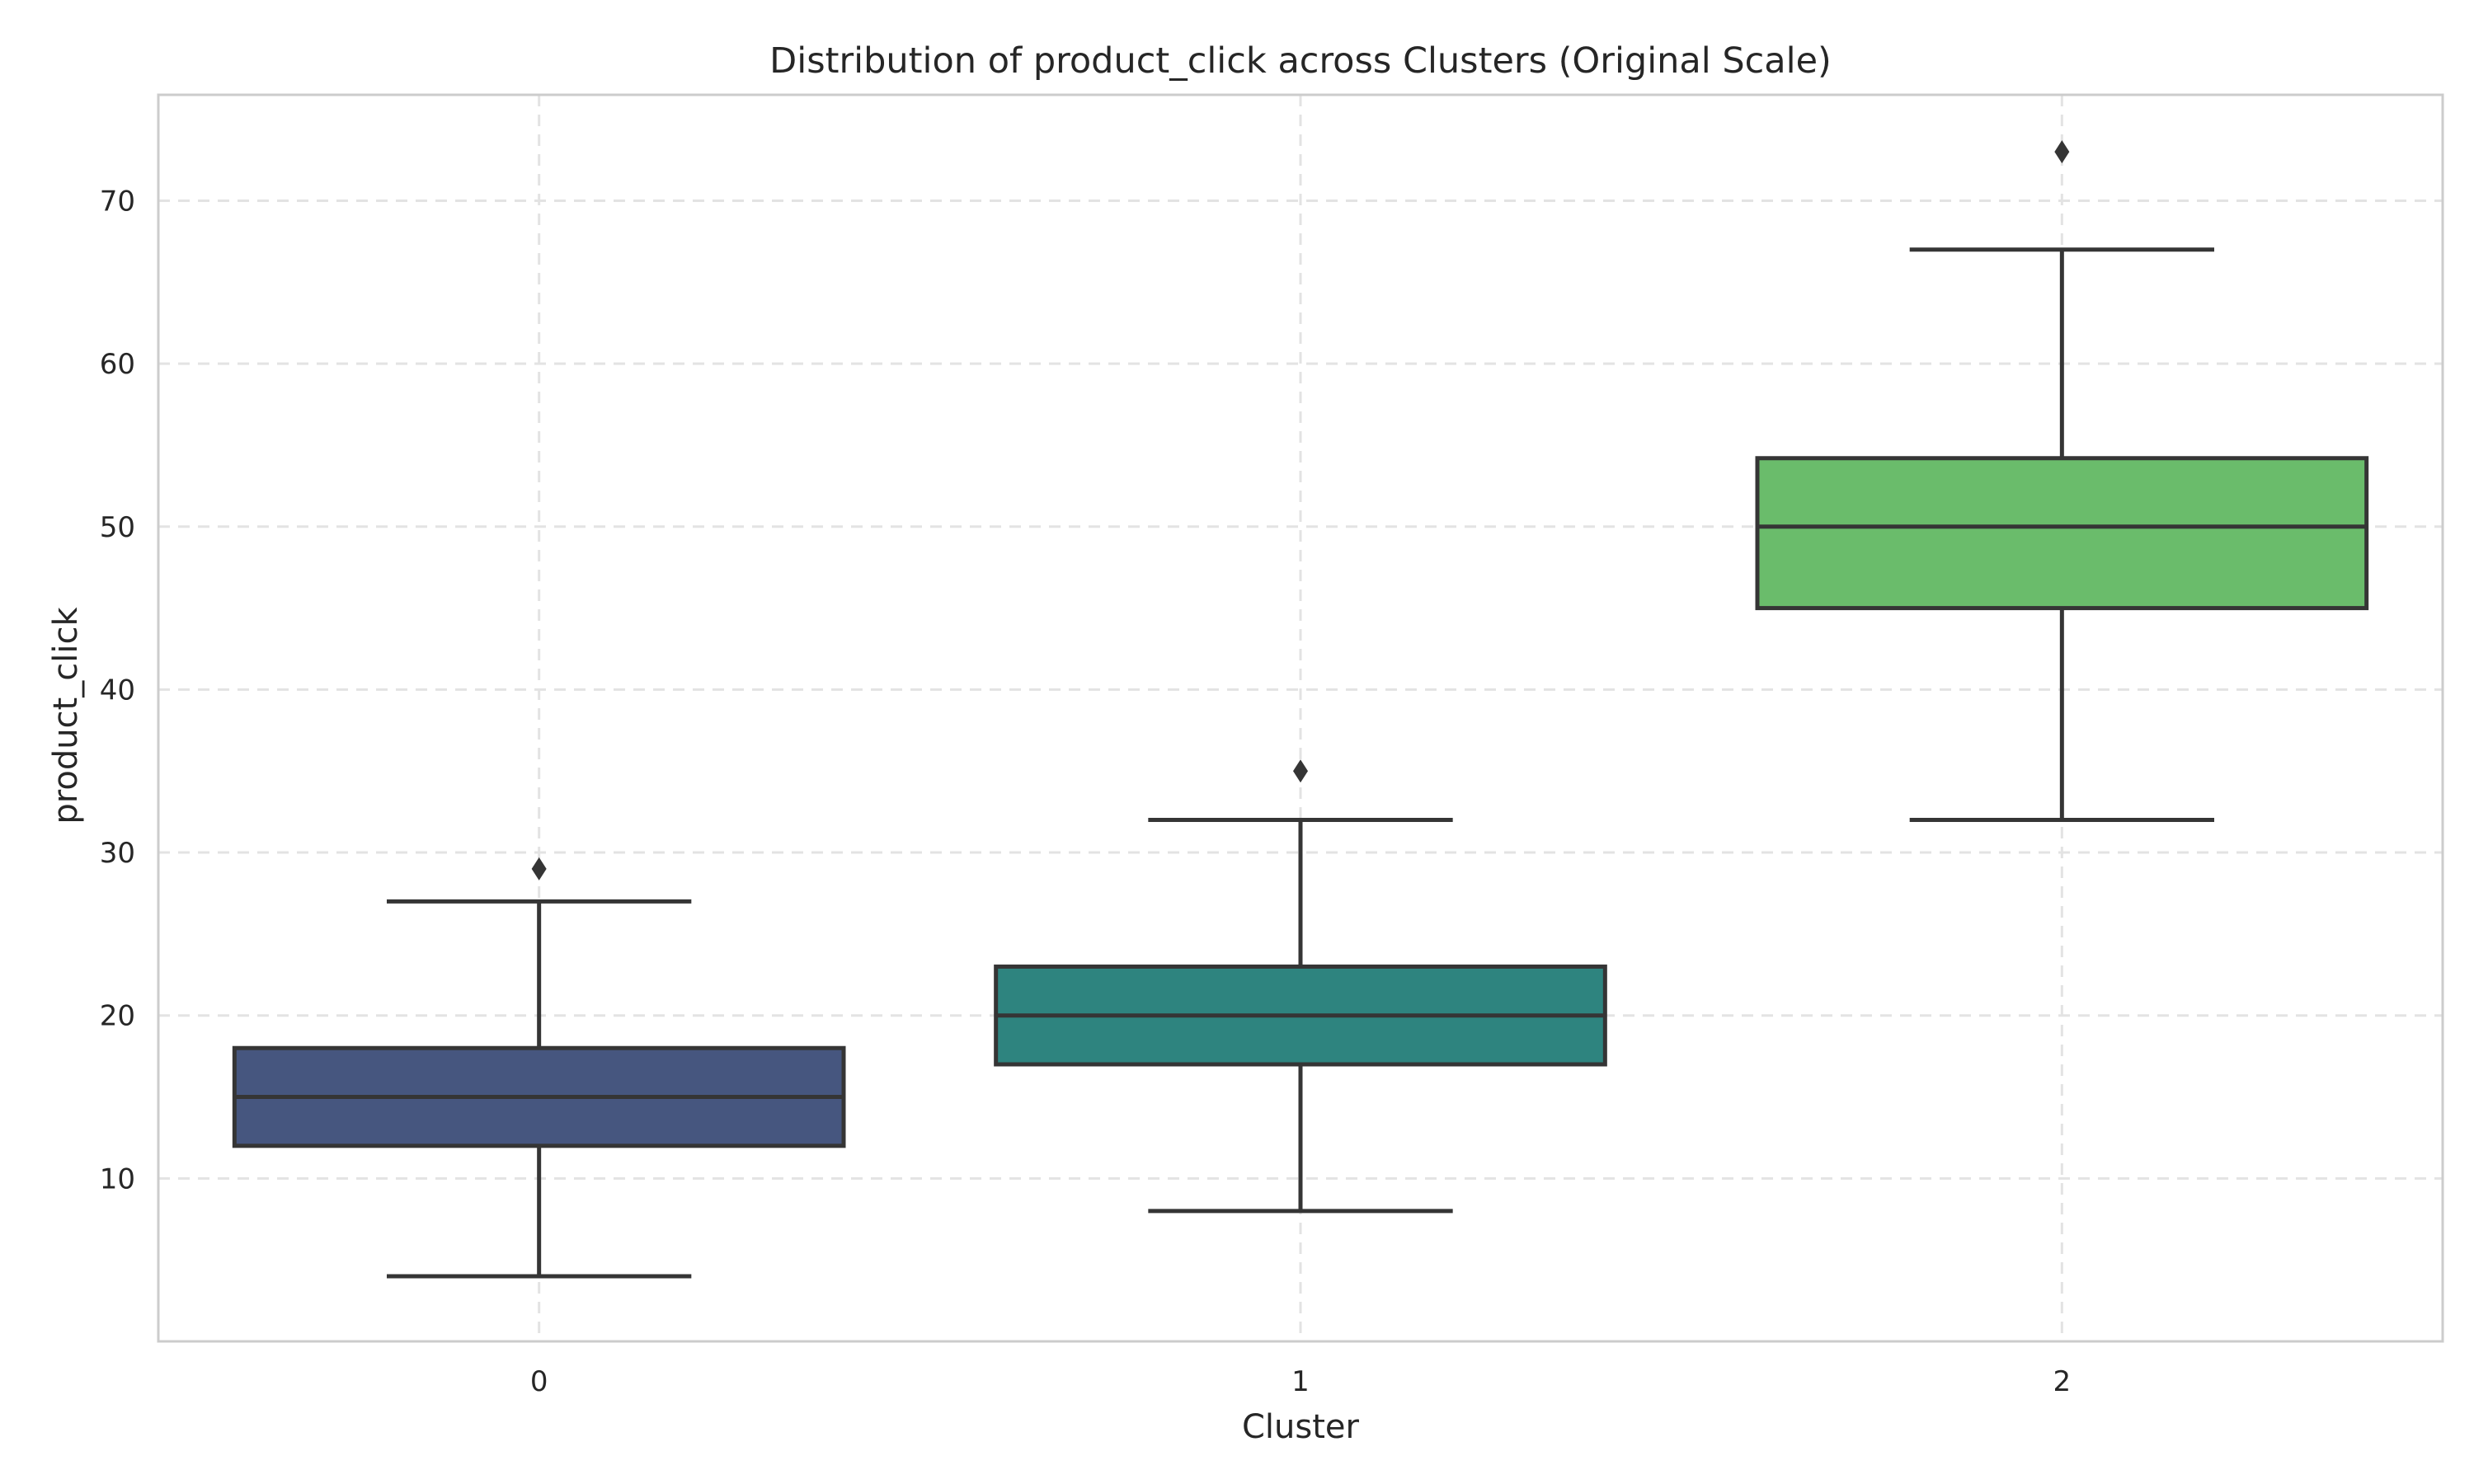 The image size is (2474, 1484). I want to click on x-tick-label: 0, so click(539, 1381).